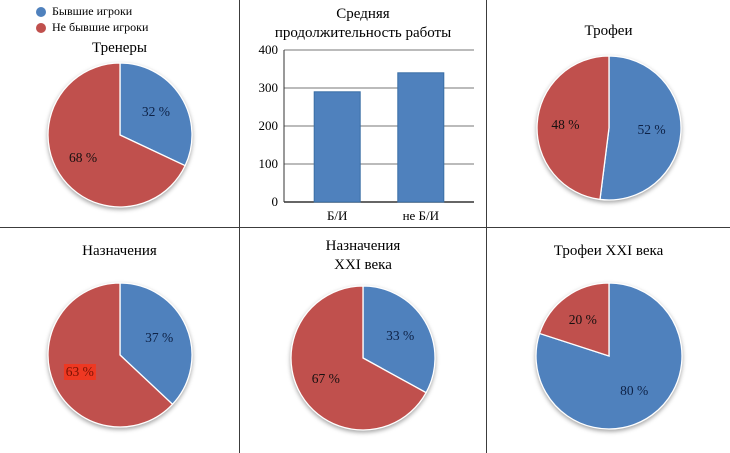 This screenshot has width=730, height=453. Describe the element at coordinates (269, 125) in the screenshot. I see `y-tick-label: 200` at that location.